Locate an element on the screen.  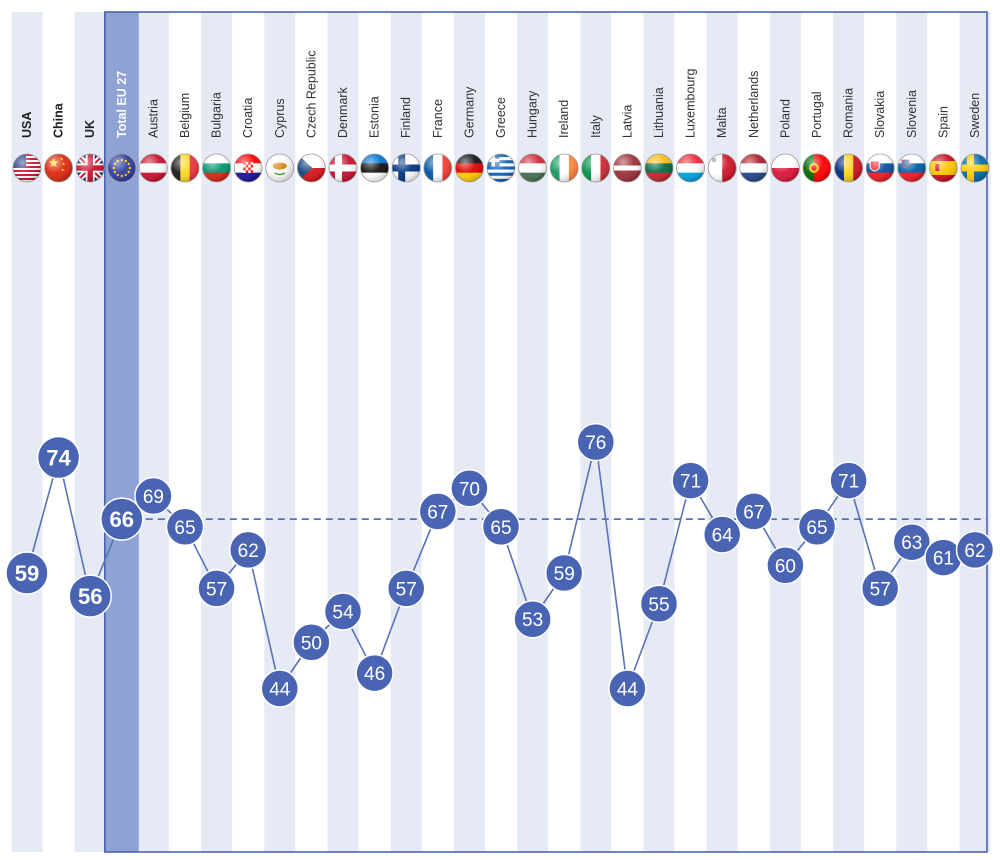
marker-france is located at coordinates (438, 511).